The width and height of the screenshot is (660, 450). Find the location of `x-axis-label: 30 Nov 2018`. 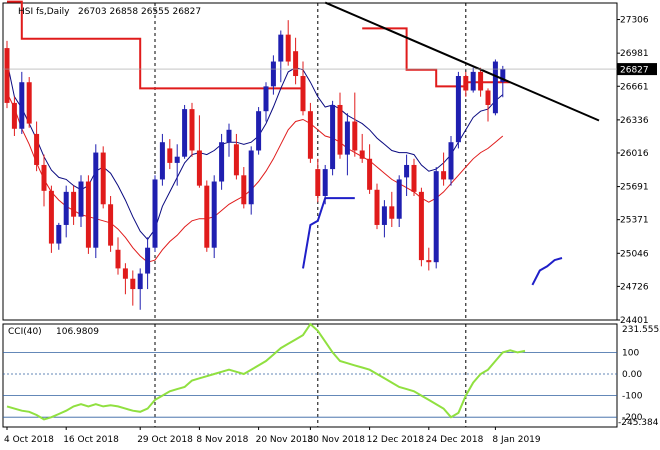

x-axis-label: 30 Nov 2018 is located at coordinates (336, 440).